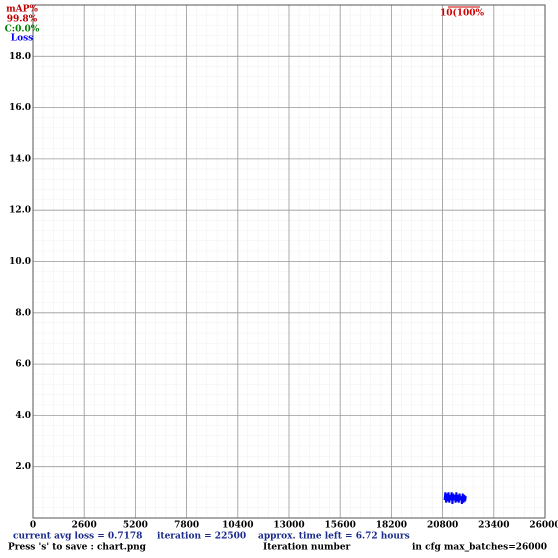  What do you see at coordinates (23, 467) in the screenshot?
I see `y-tick-label: 2.0` at bounding box center [23, 467].